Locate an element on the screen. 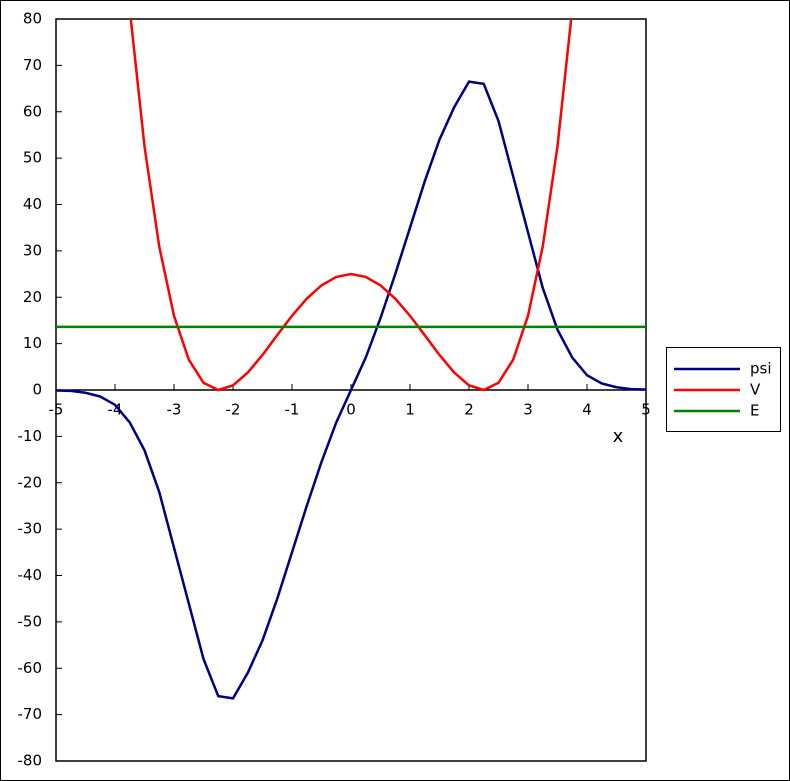 This screenshot has height=781, width=790. x-tick-label: 2 is located at coordinates (469, 410).